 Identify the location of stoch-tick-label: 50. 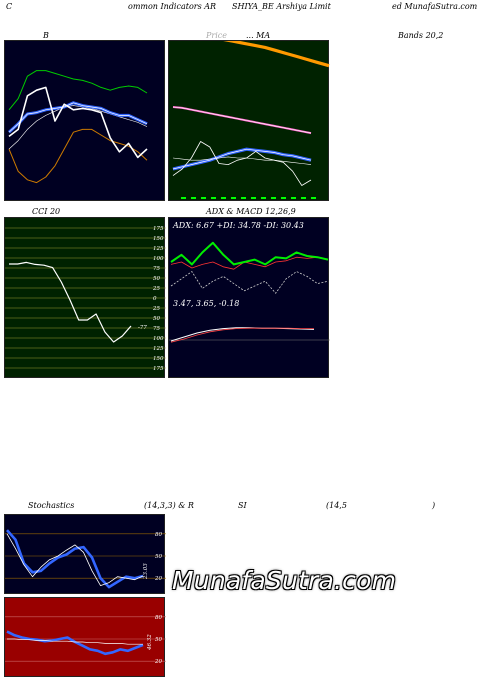
(158, 557).